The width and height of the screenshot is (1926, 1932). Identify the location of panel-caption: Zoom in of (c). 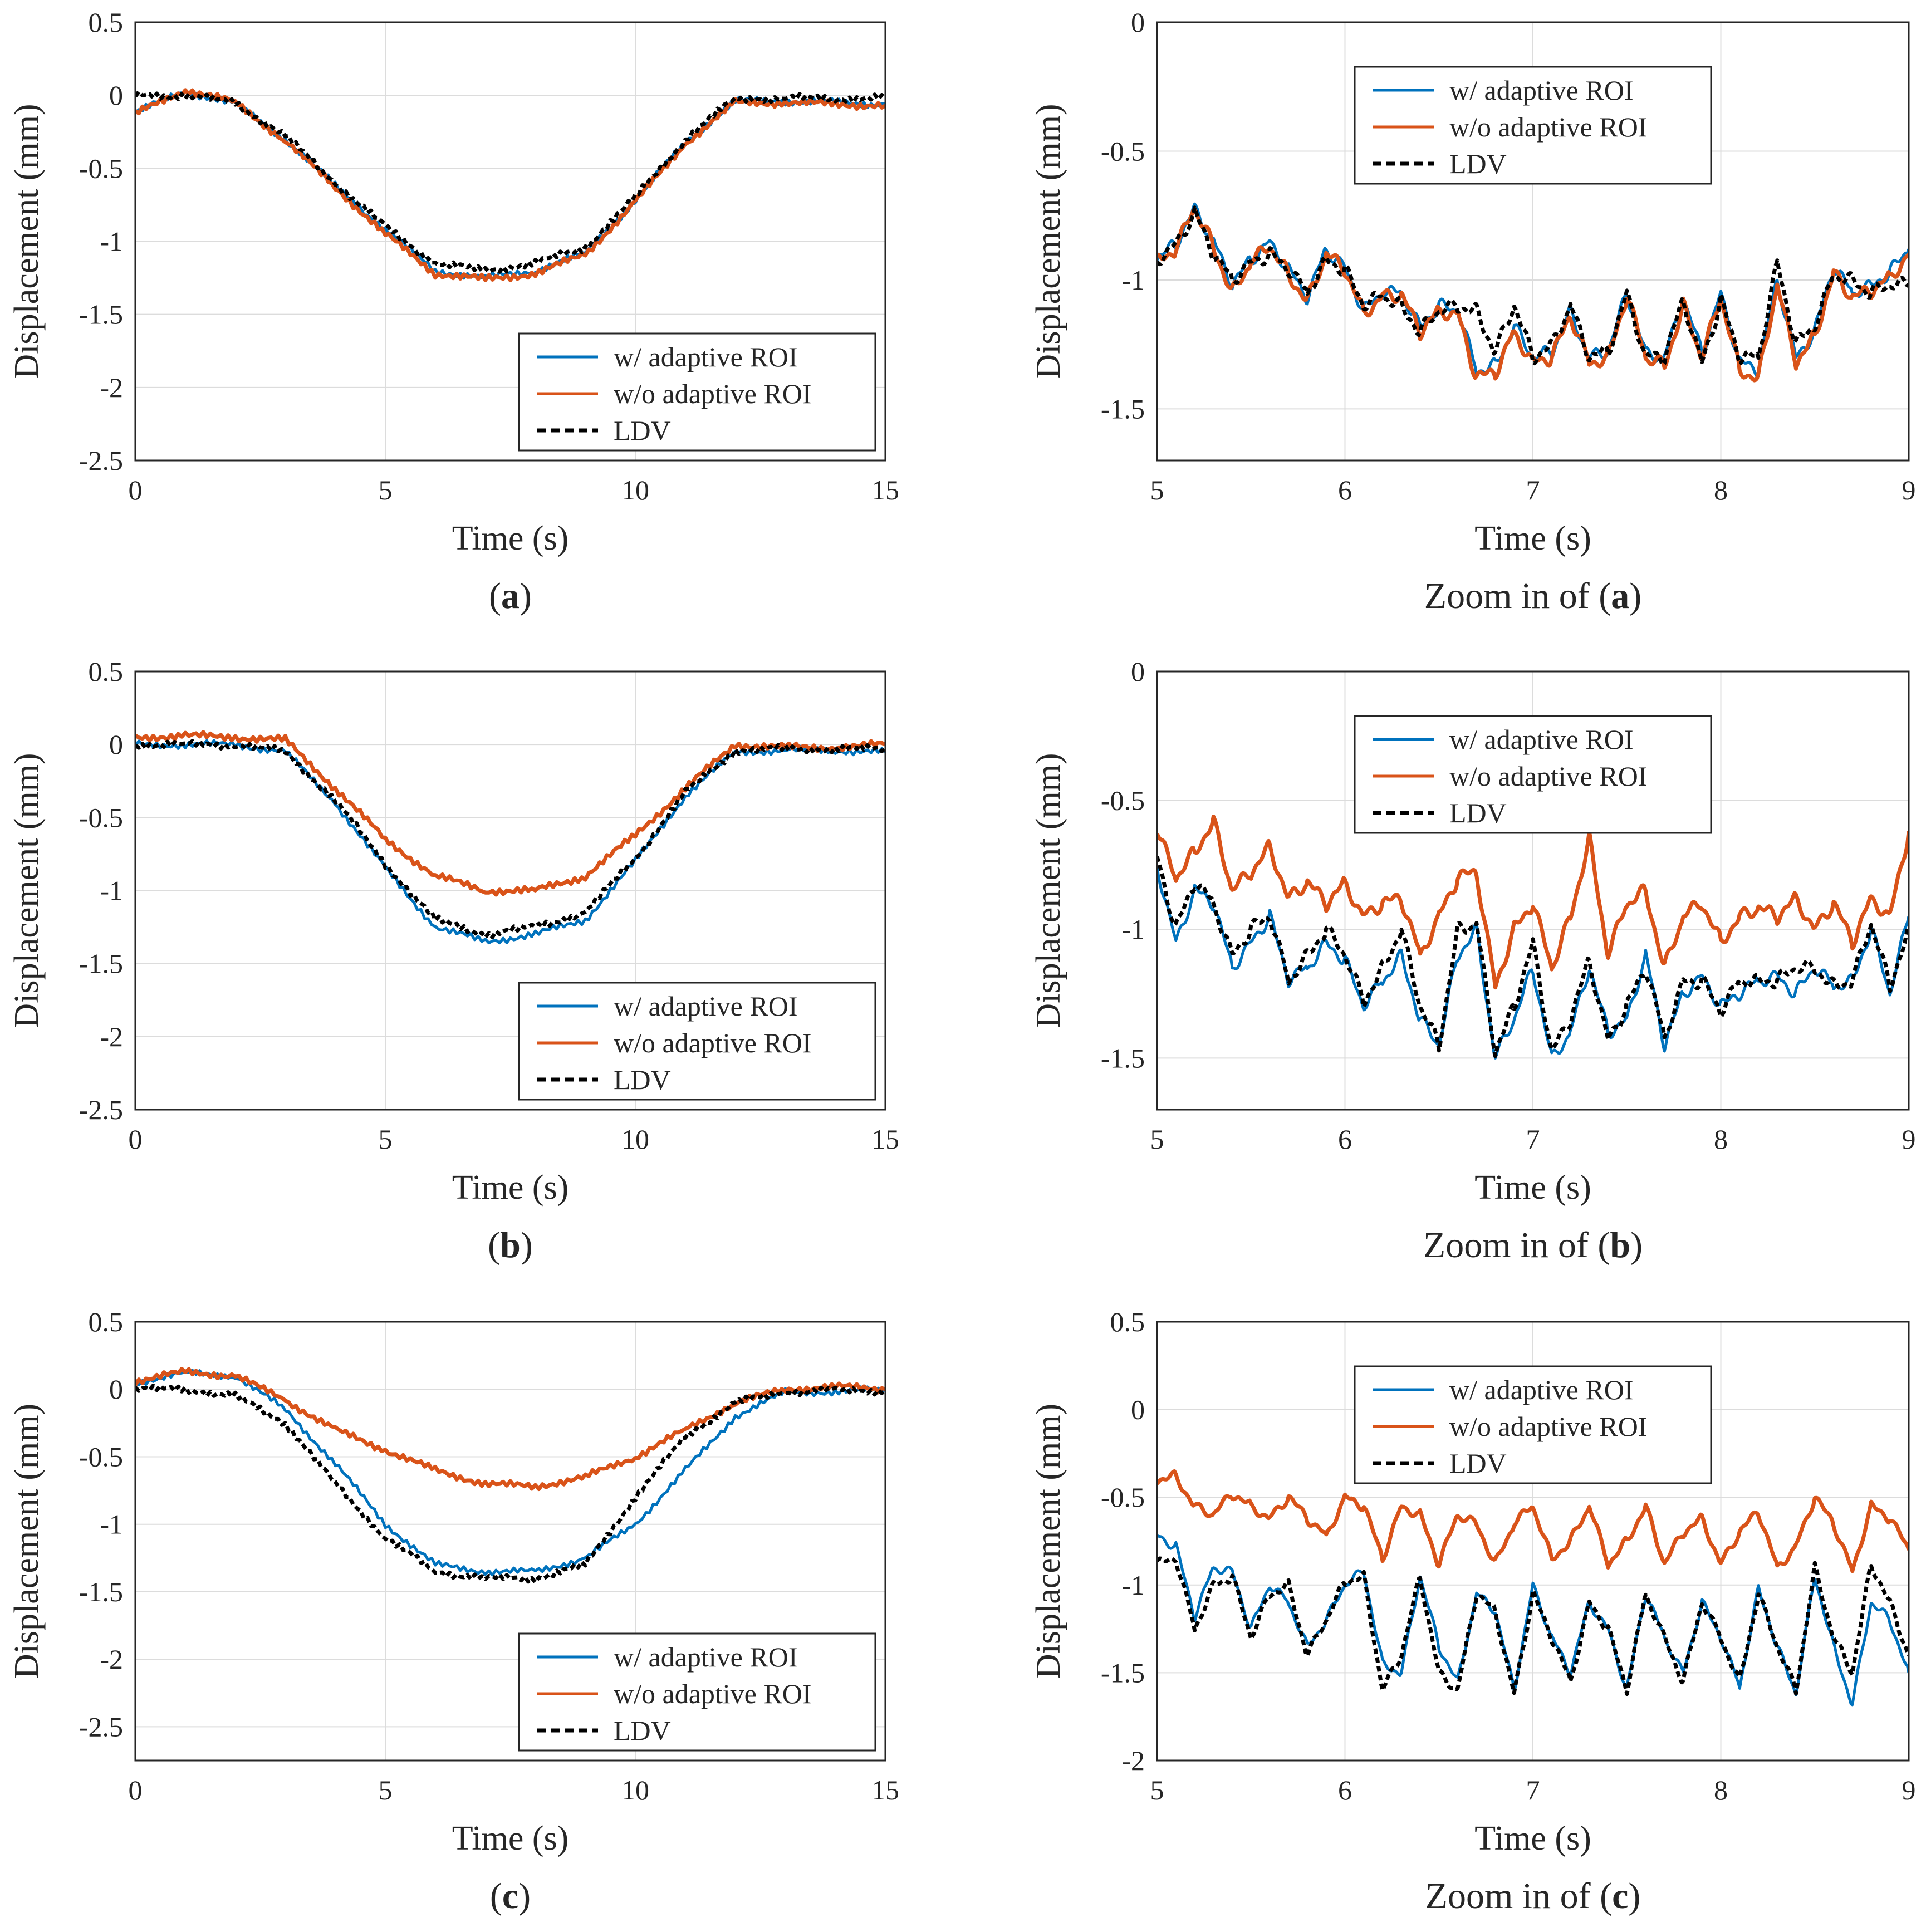
(1533, 1896).